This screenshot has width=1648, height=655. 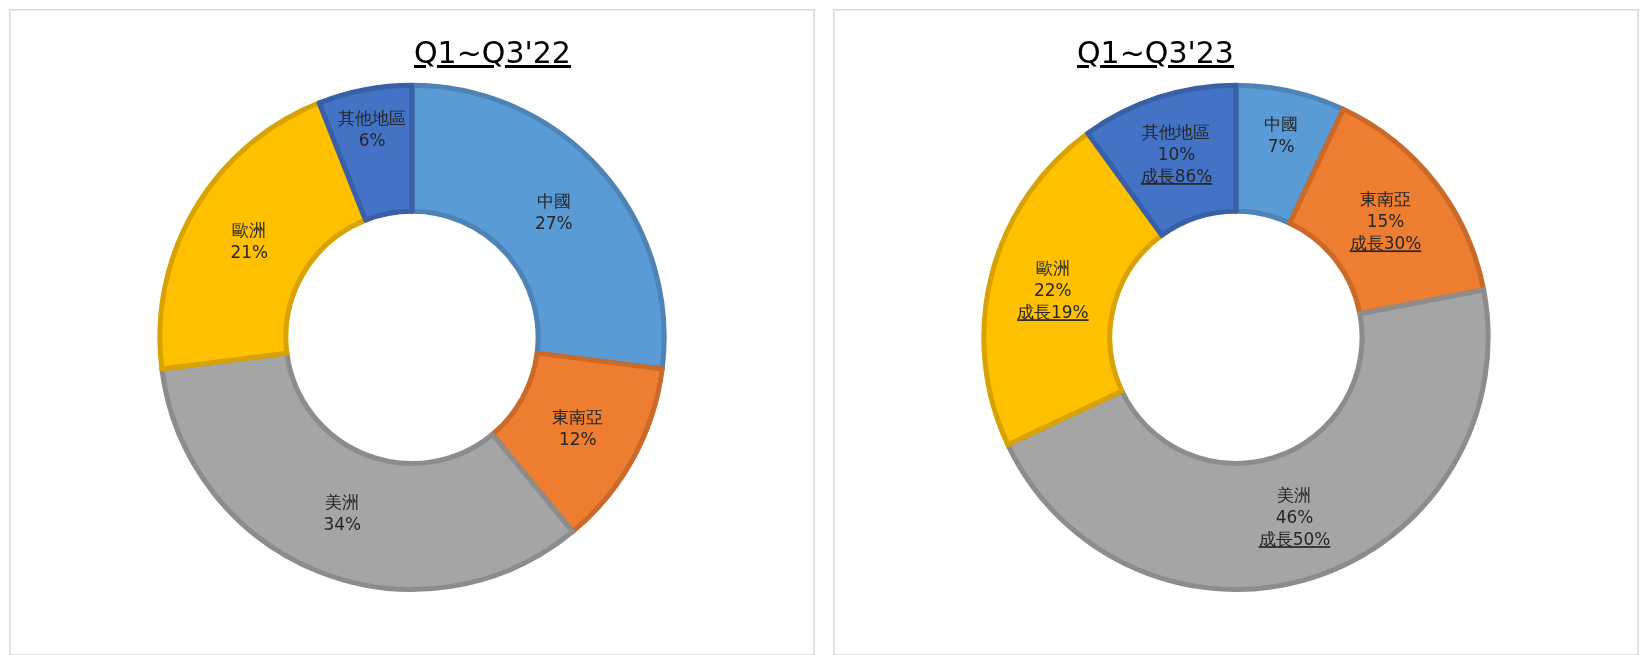 I want to click on data-label: 22% 成長19%, so click(x=1053, y=301).